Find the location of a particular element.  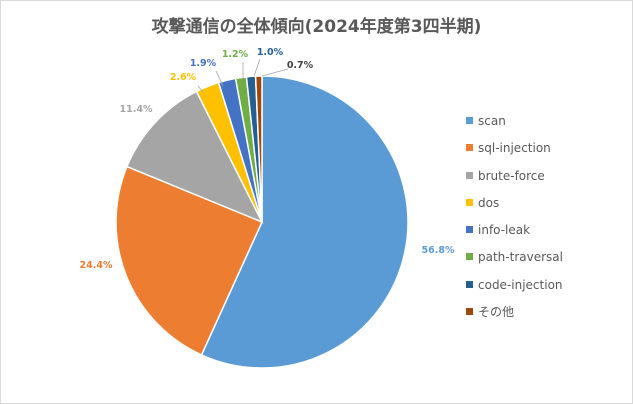

legend-item-path-traversal: path-traversal is located at coordinates (546, 261).